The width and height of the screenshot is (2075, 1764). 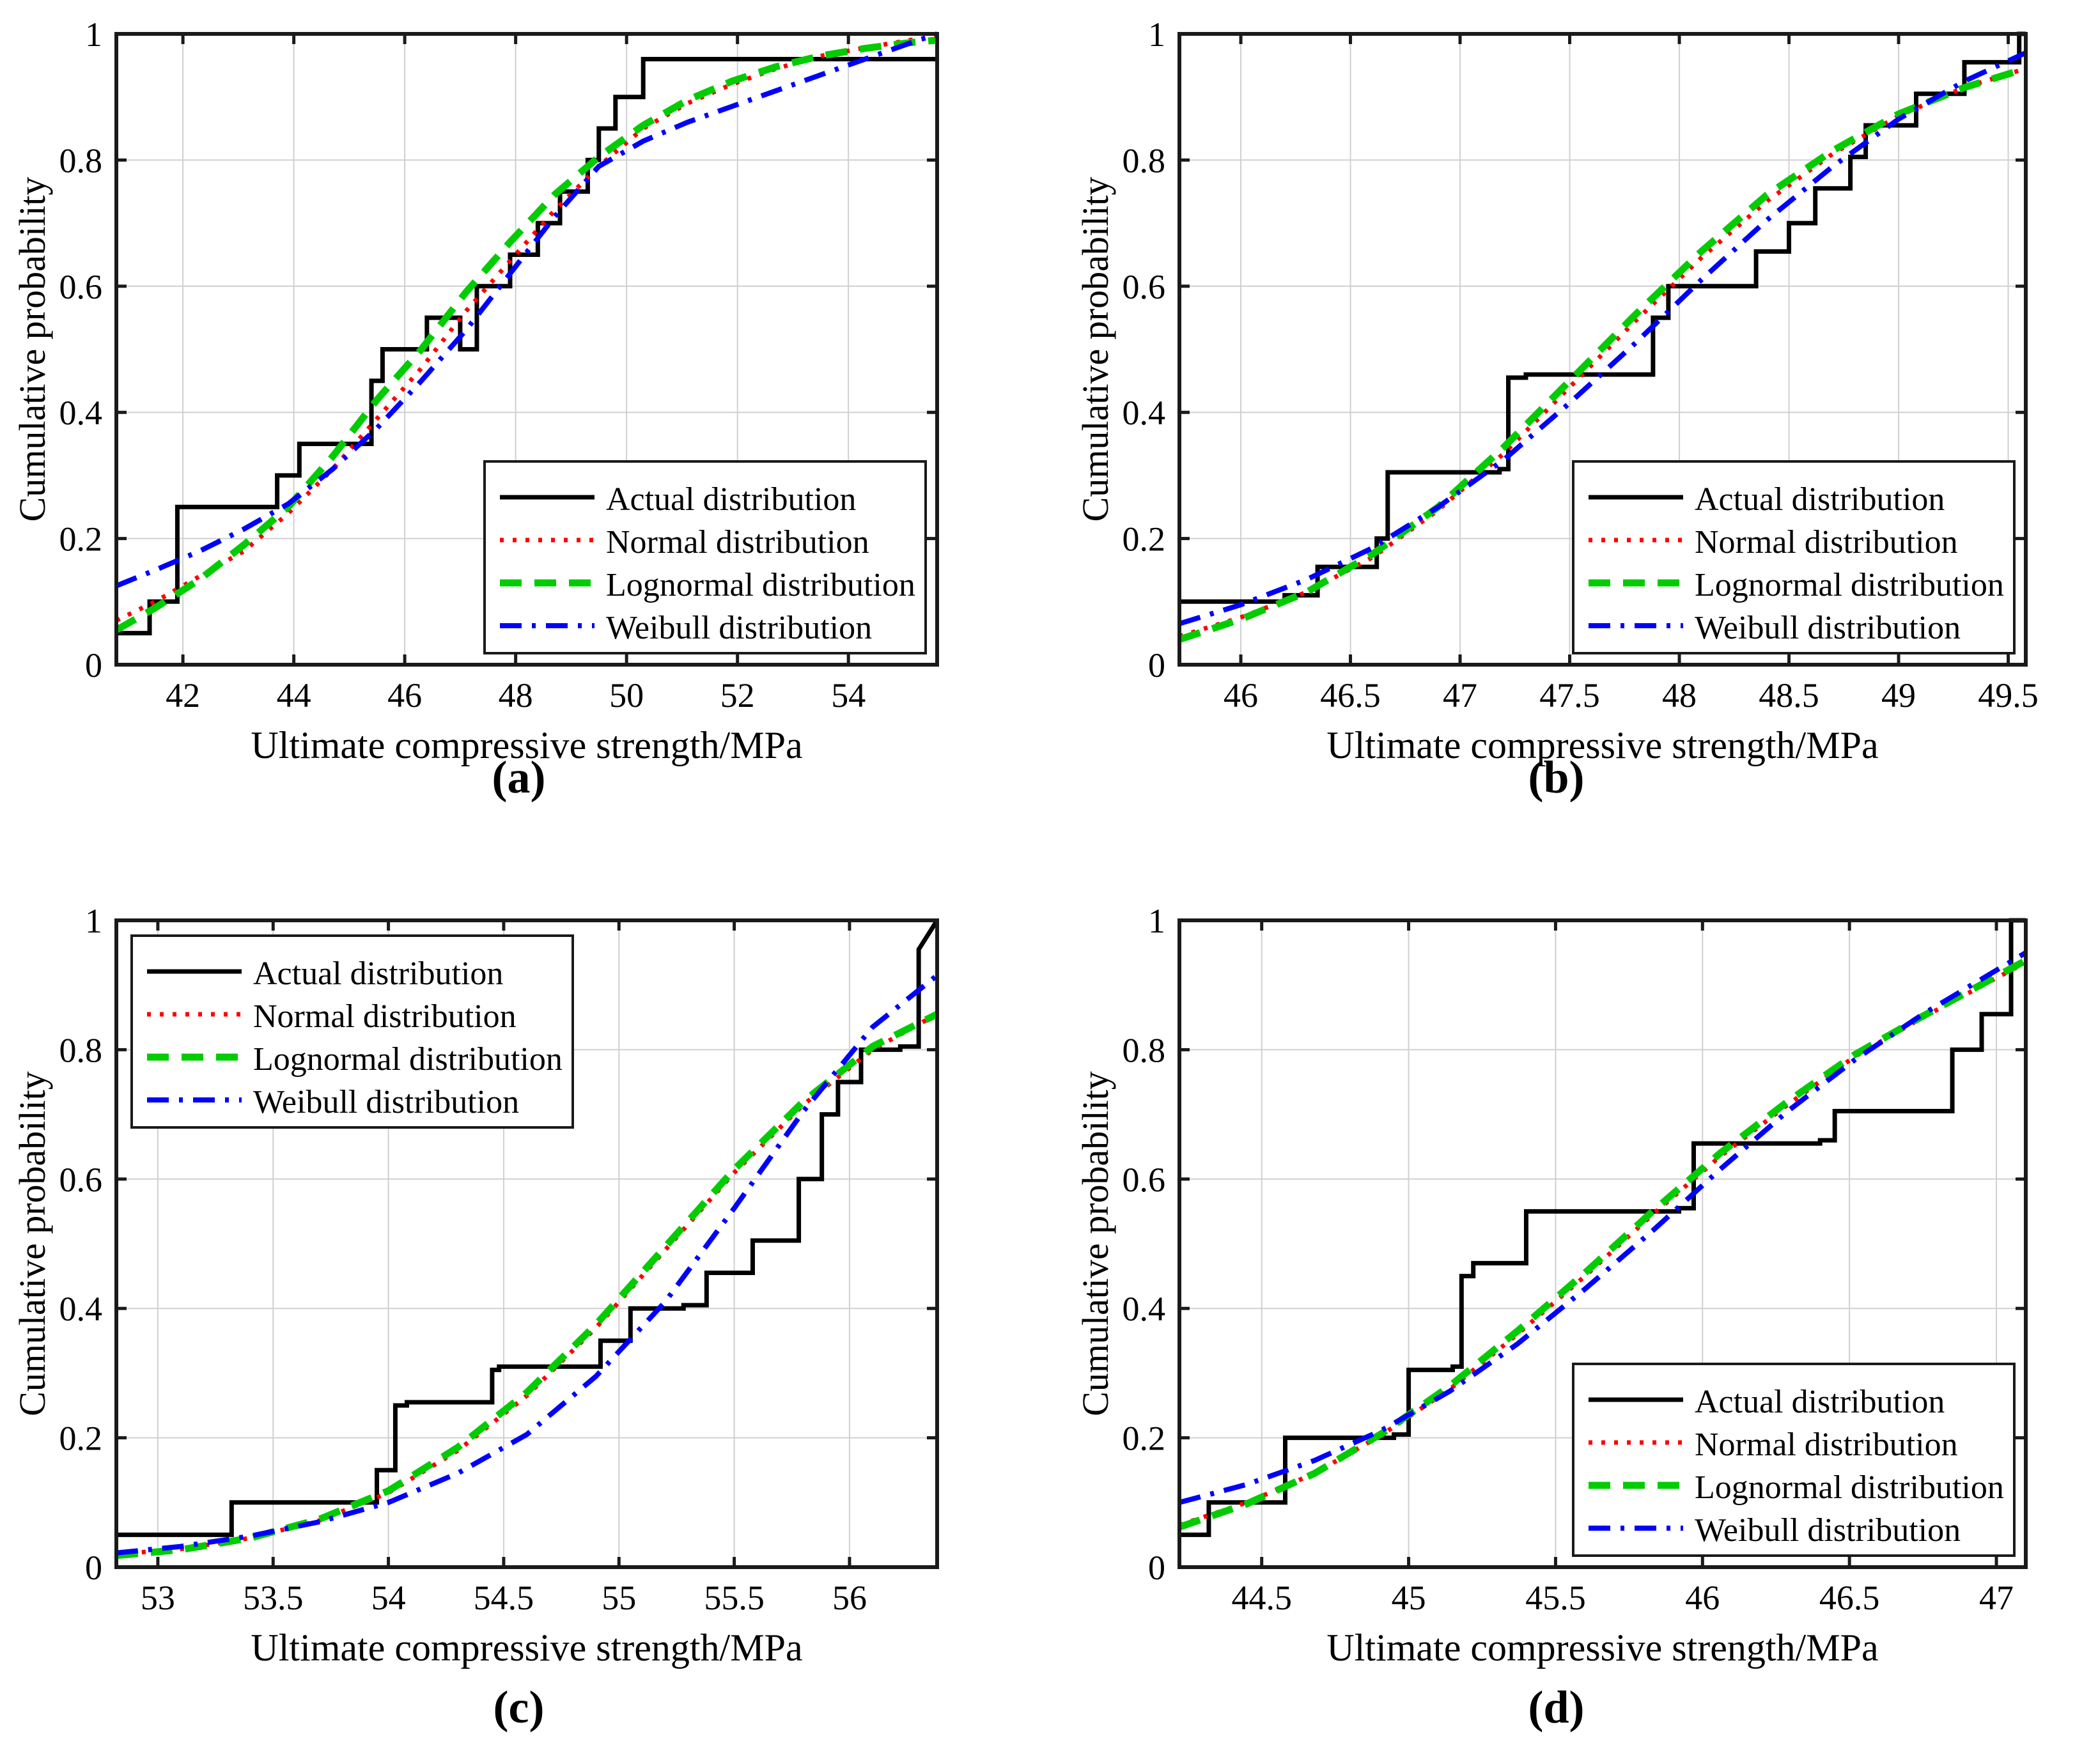 I want to click on x-tick-label: 42, so click(x=183, y=695).